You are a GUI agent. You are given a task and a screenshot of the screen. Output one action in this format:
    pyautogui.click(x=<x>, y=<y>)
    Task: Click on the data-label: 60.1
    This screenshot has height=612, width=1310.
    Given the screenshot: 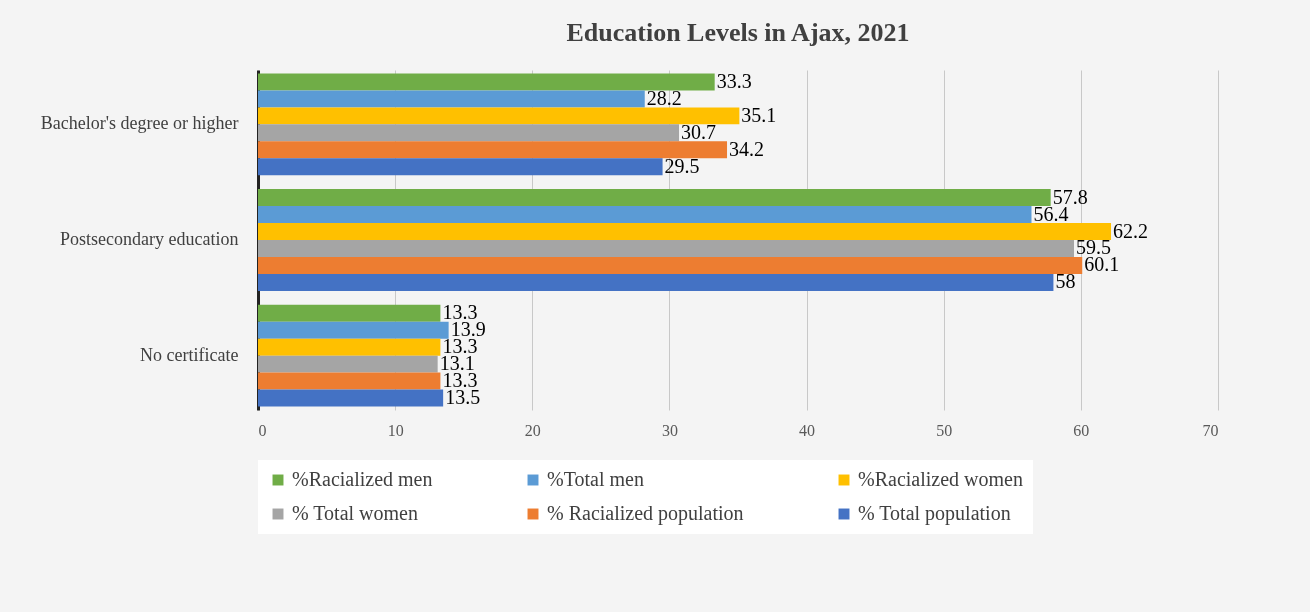 What is the action you would take?
    pyautogui.click(x=1102, y=264)
    